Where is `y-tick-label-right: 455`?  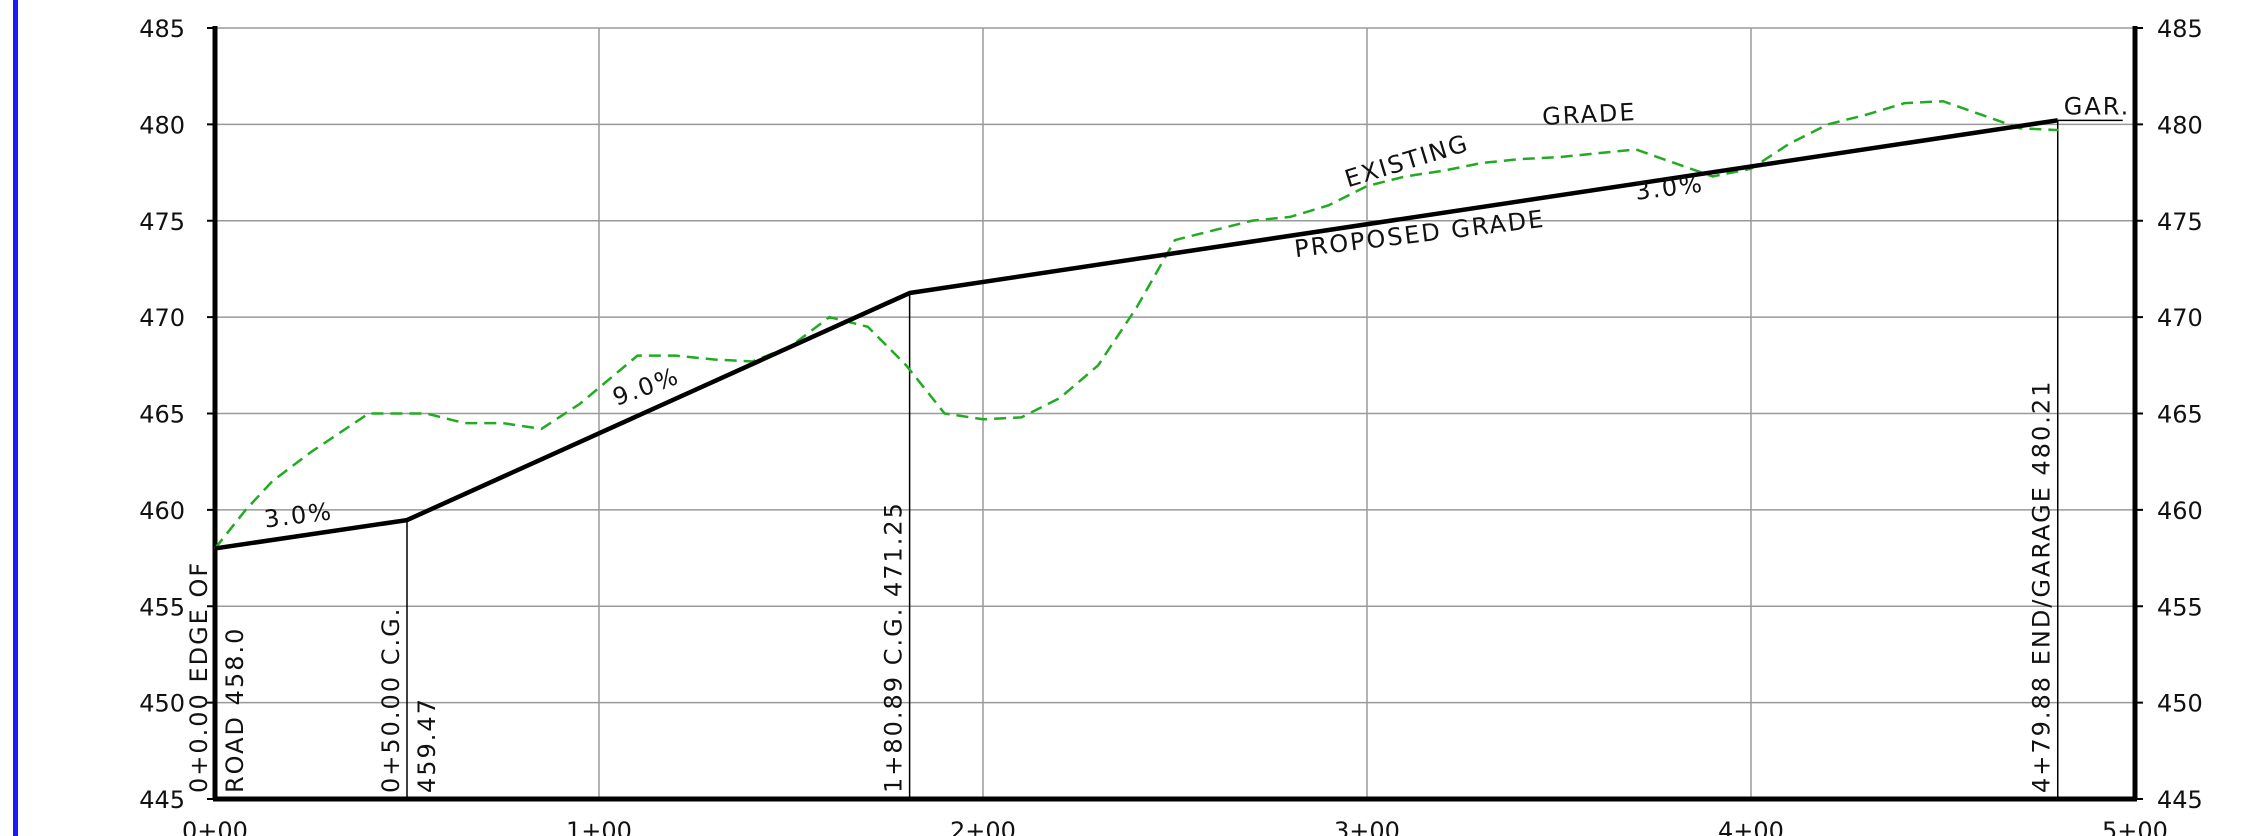 y-tick-label-right: 455 is located at coordinates (2180, 607).